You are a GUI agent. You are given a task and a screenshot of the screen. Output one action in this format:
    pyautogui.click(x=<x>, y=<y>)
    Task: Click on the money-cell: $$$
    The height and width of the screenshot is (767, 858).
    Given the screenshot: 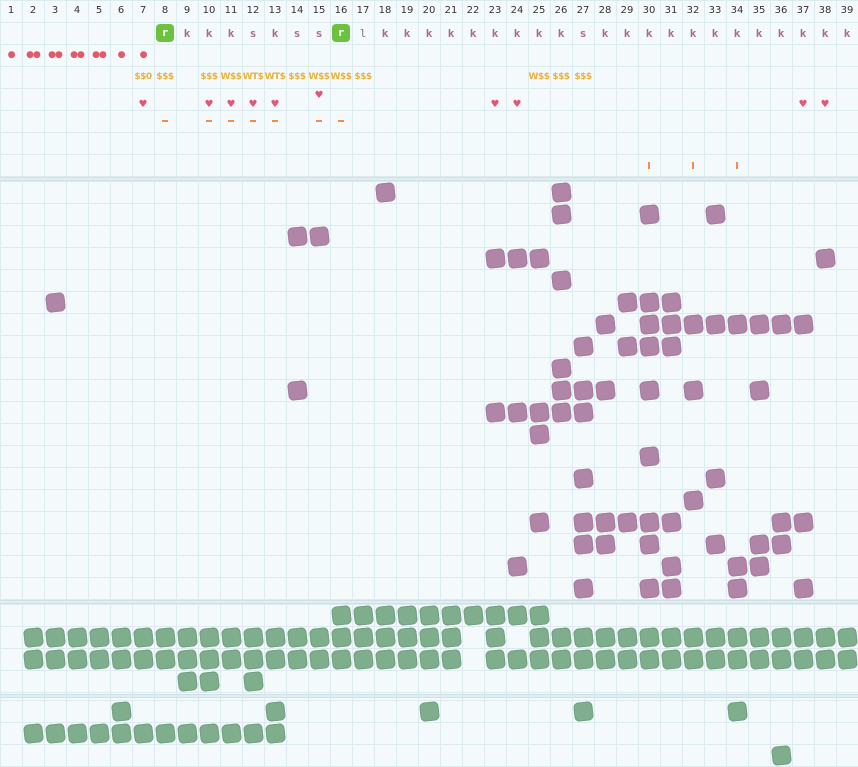 What is the action you would take?
    pyautogui.click(x=297, y=77)
    